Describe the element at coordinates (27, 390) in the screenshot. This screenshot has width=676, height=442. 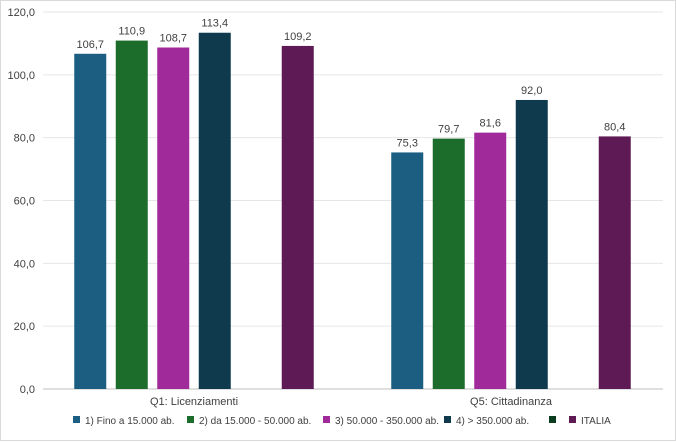
I see `y-tick-label: 0,0` at that location.